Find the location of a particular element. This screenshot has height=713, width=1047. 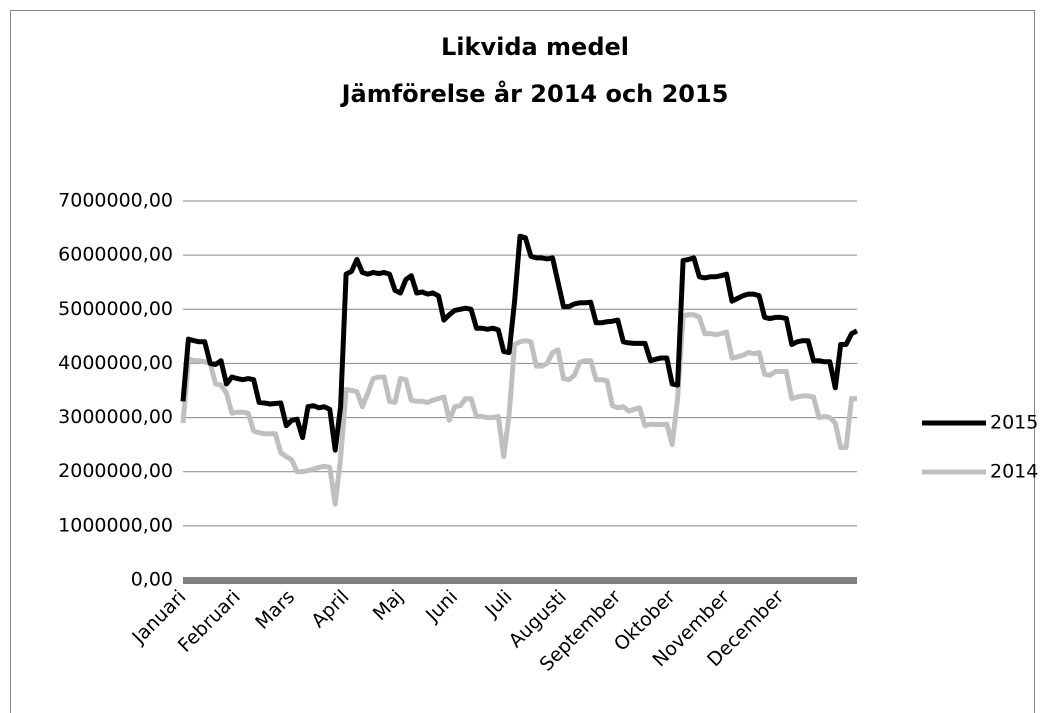

y-tick-label: 5000000,00 is located at coordinates (115, 309).